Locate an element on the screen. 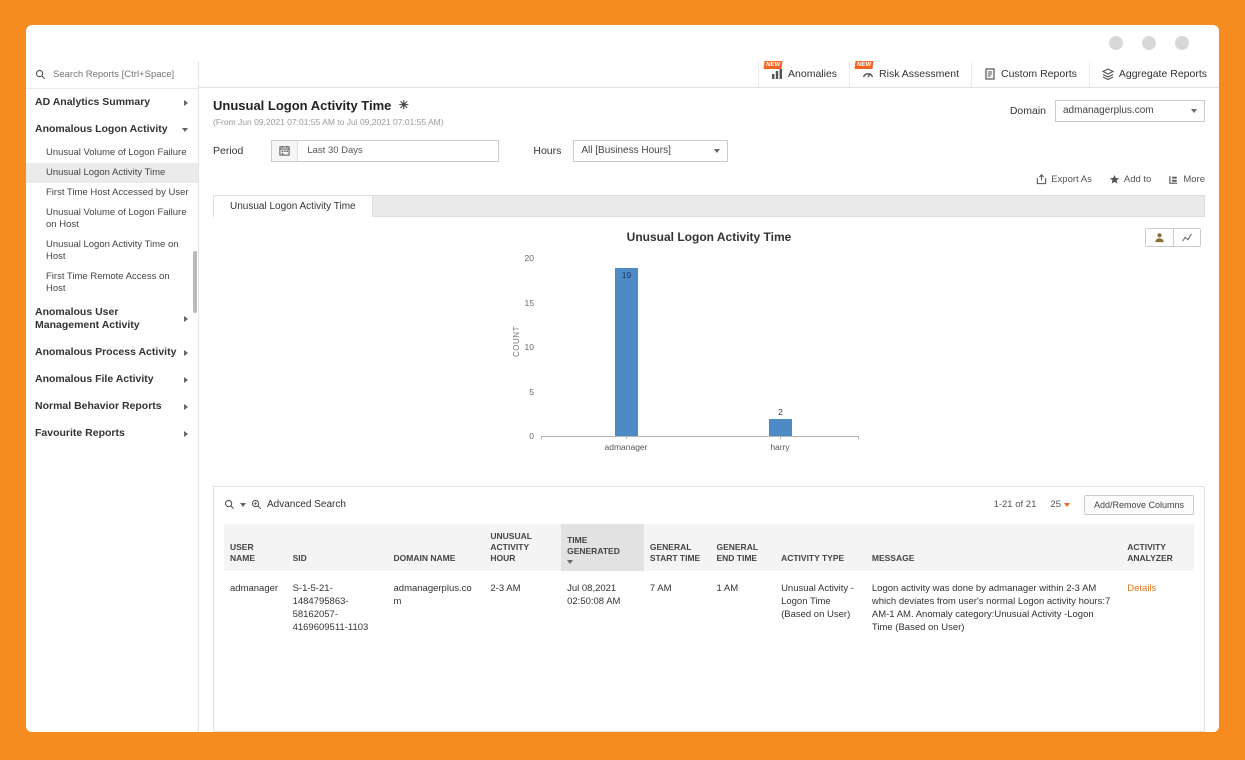  calendar-icon-button is located at coordinates (285, 150).